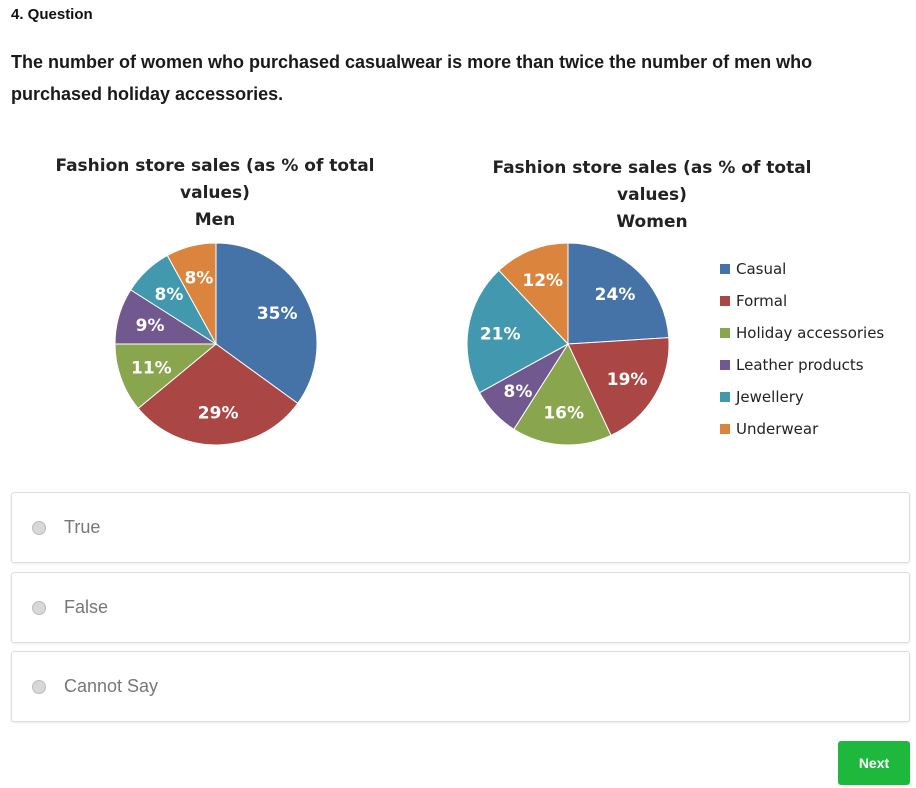 Image resolution: width=916 pixels, height=788 pixels. I want to click on data-label: 35%, so click(277, 314).